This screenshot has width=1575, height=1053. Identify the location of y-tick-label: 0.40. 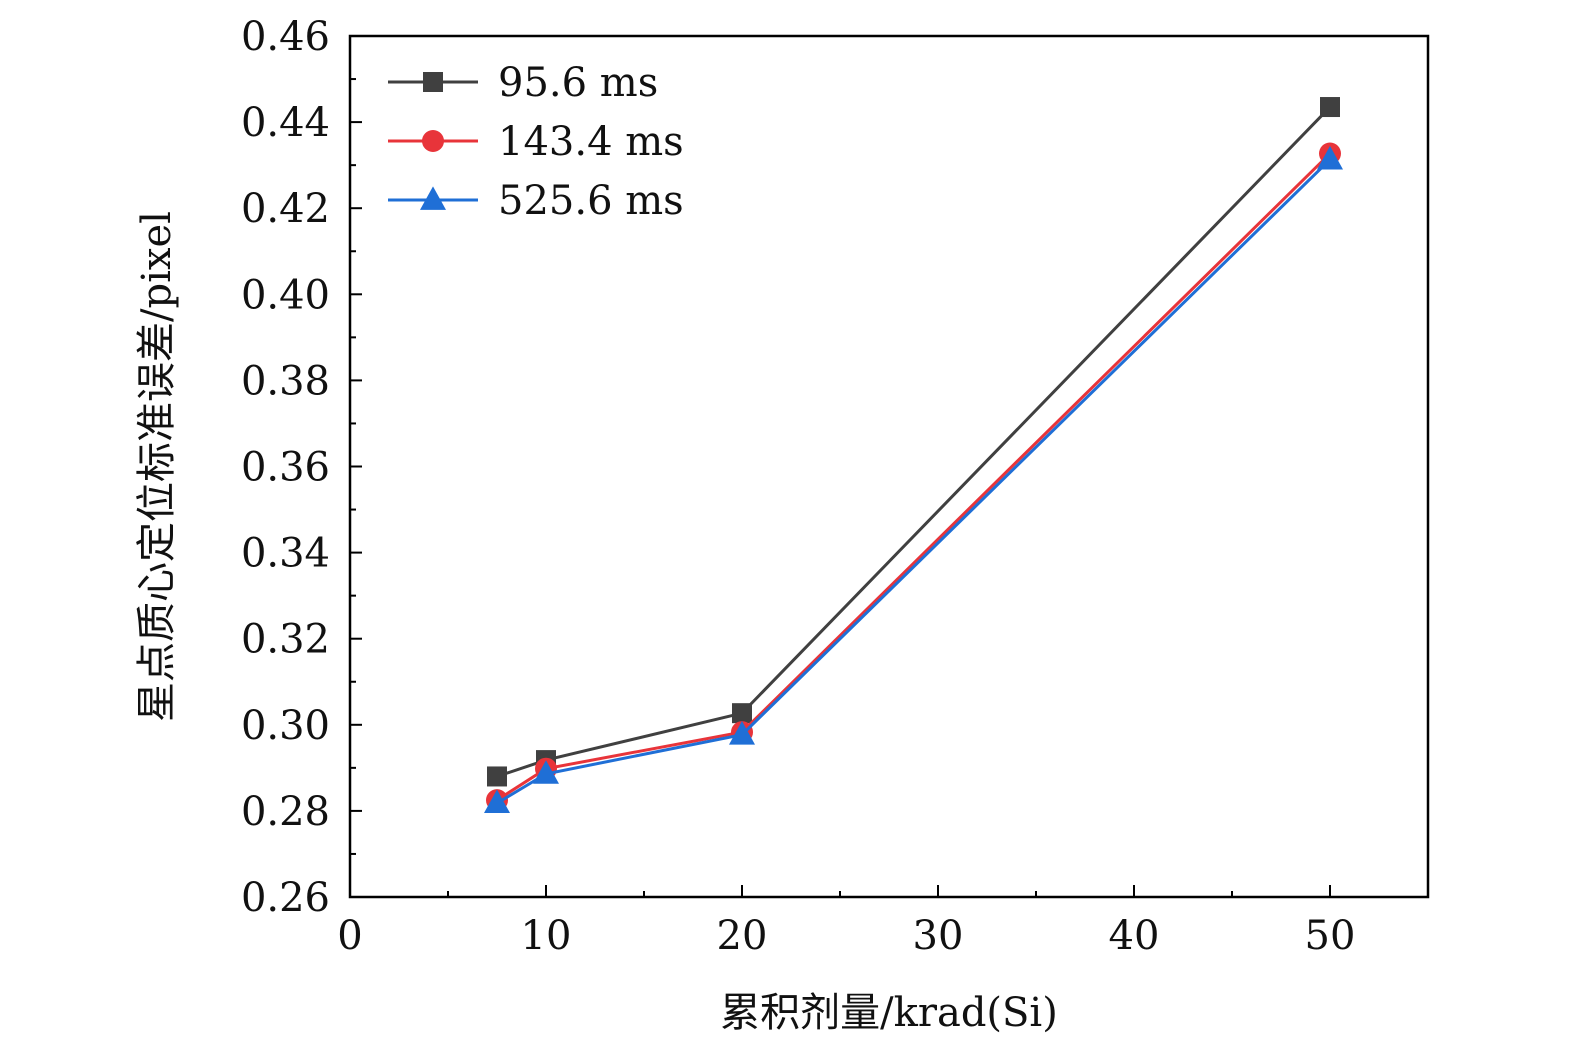
(285, 295).